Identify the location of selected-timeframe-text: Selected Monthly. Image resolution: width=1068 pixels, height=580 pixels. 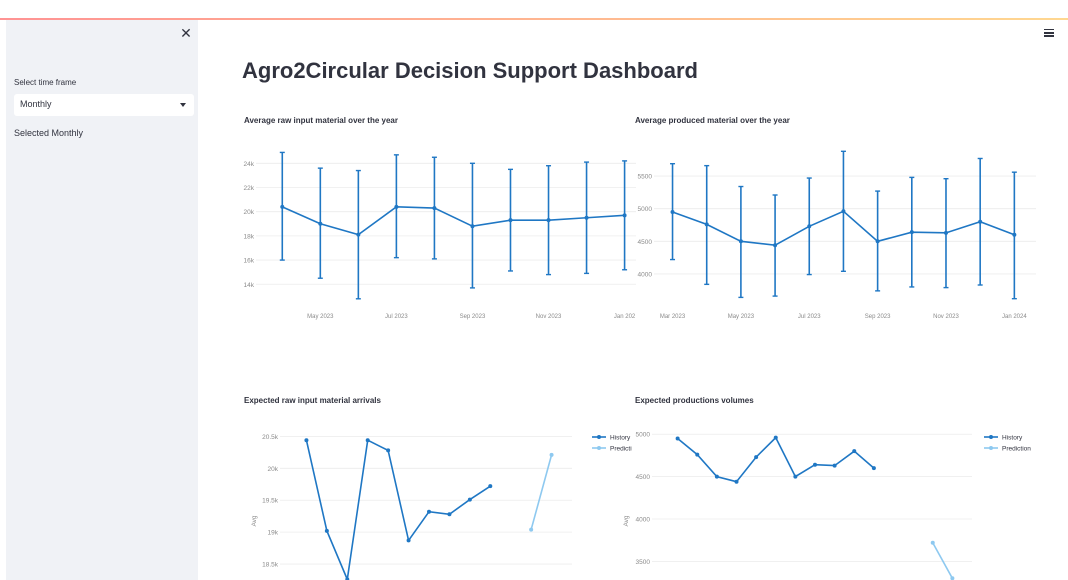
(49, 133).